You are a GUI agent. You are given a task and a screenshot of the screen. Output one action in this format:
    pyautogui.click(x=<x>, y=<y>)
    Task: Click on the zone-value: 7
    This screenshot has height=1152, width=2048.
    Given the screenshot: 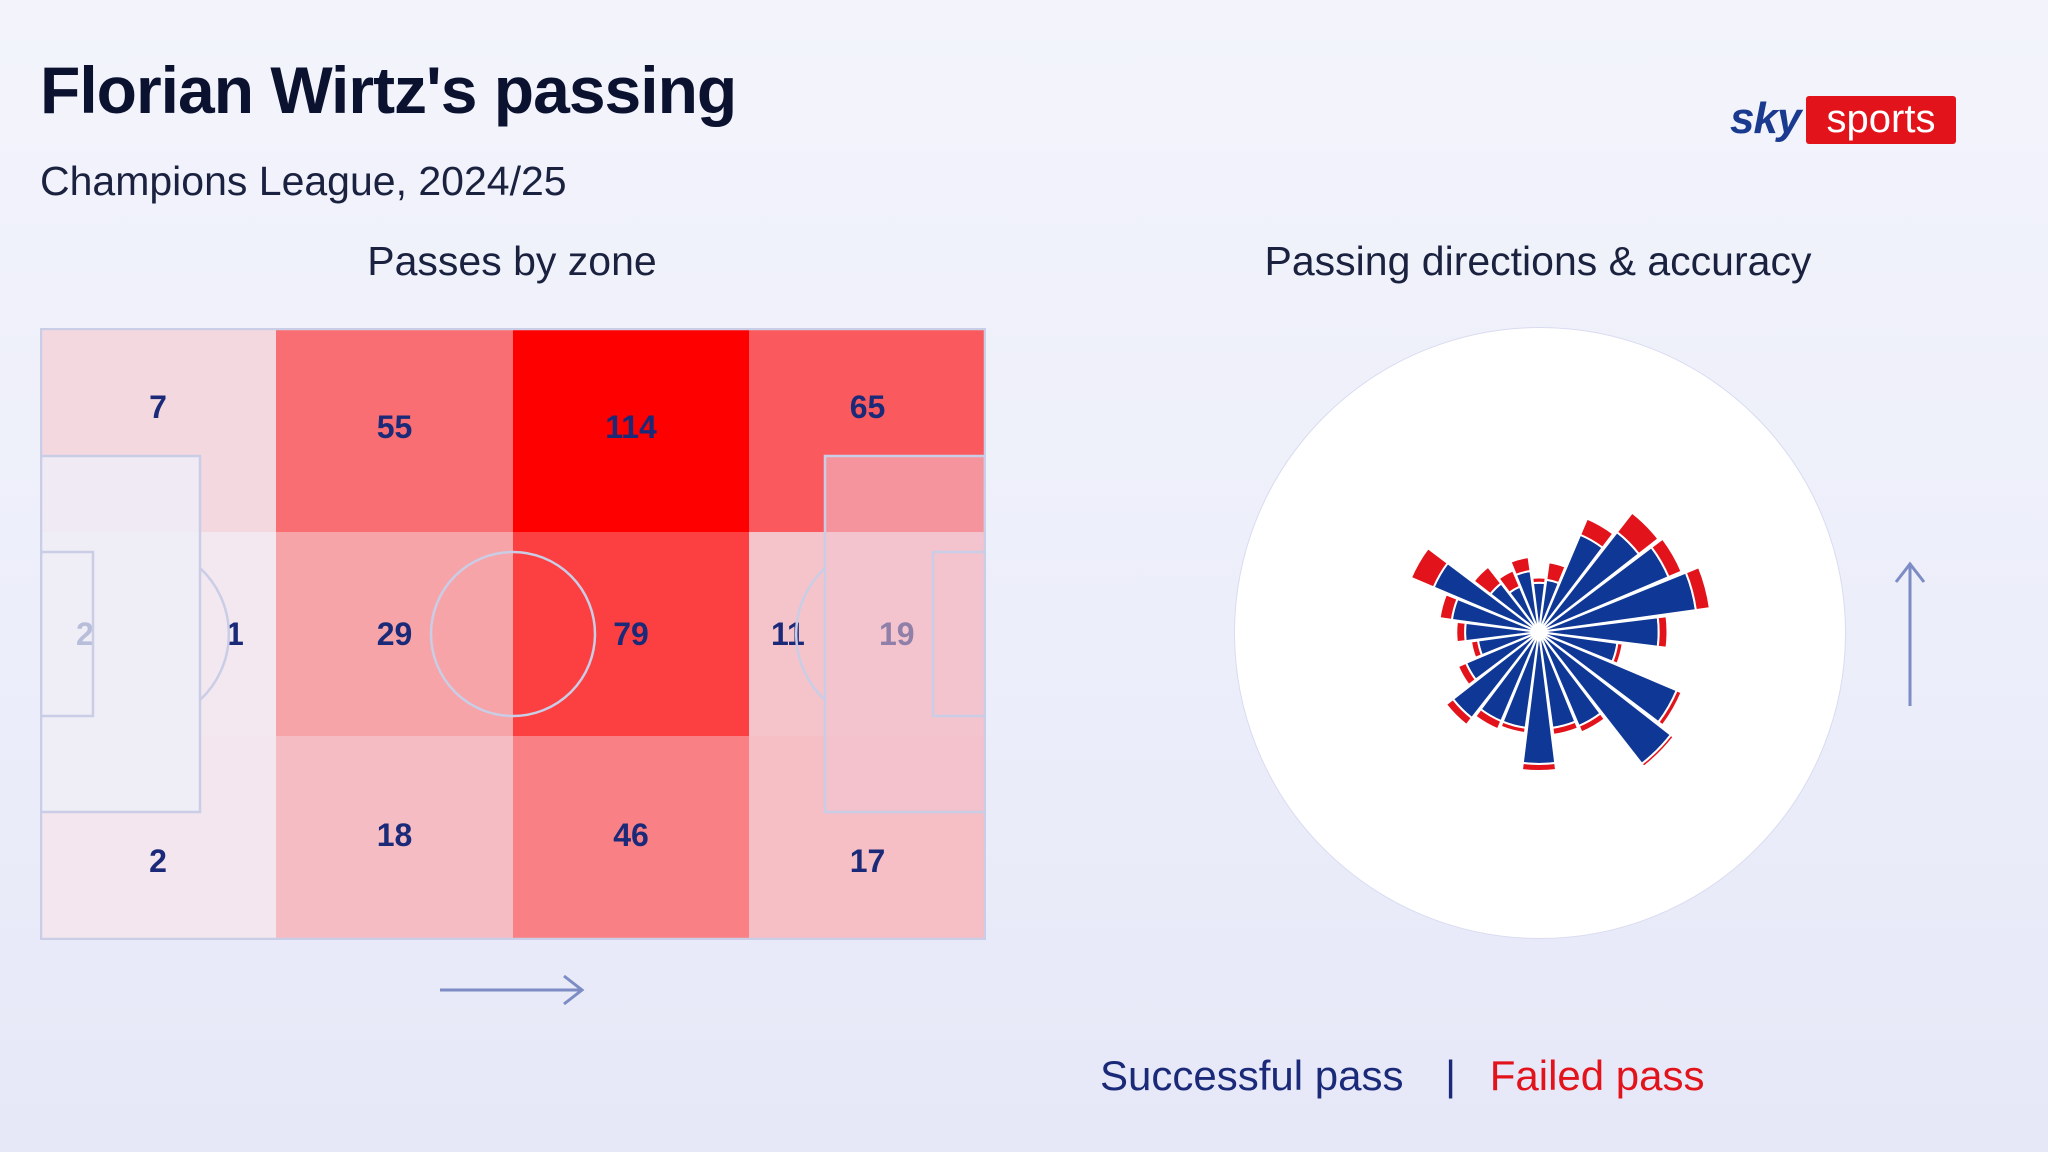 What is the action you would take?
    pyautogui.click(x=158, y=406)
    